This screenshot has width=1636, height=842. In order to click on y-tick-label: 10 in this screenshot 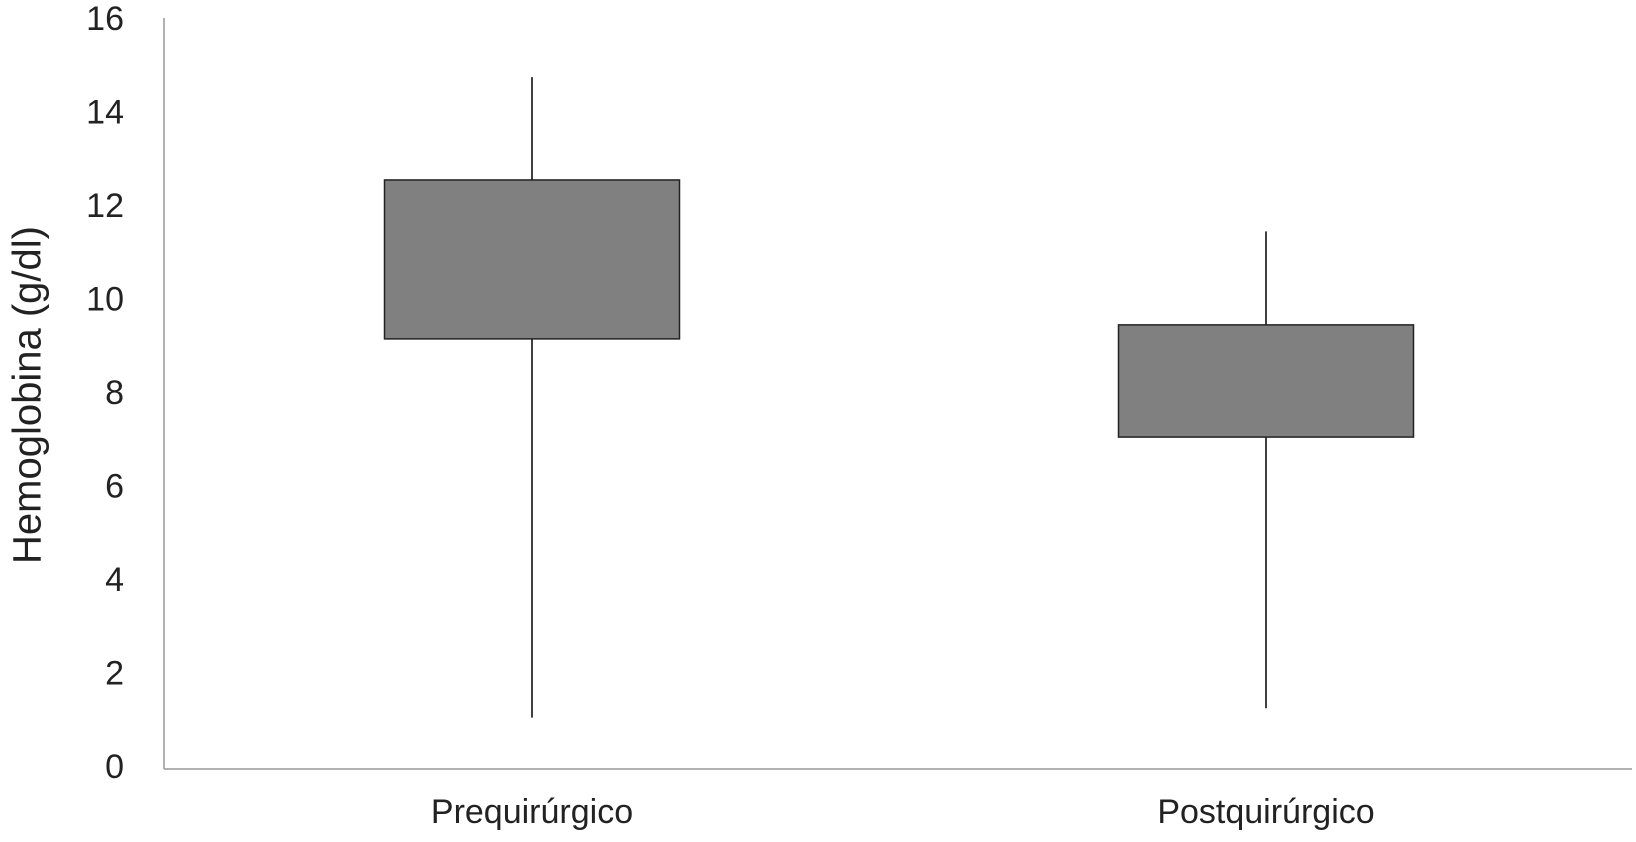, I will do `click(105, 299)`.